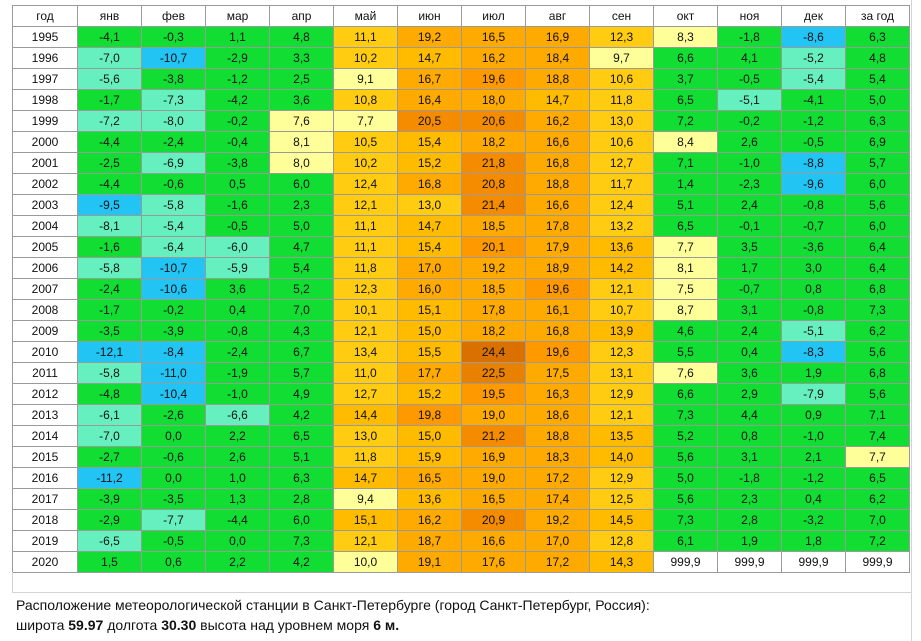  What do you see at coordinates (301, 520) in the screenshot?
I see `temperature-cell: 6,0` at bounding box center [301, 520].